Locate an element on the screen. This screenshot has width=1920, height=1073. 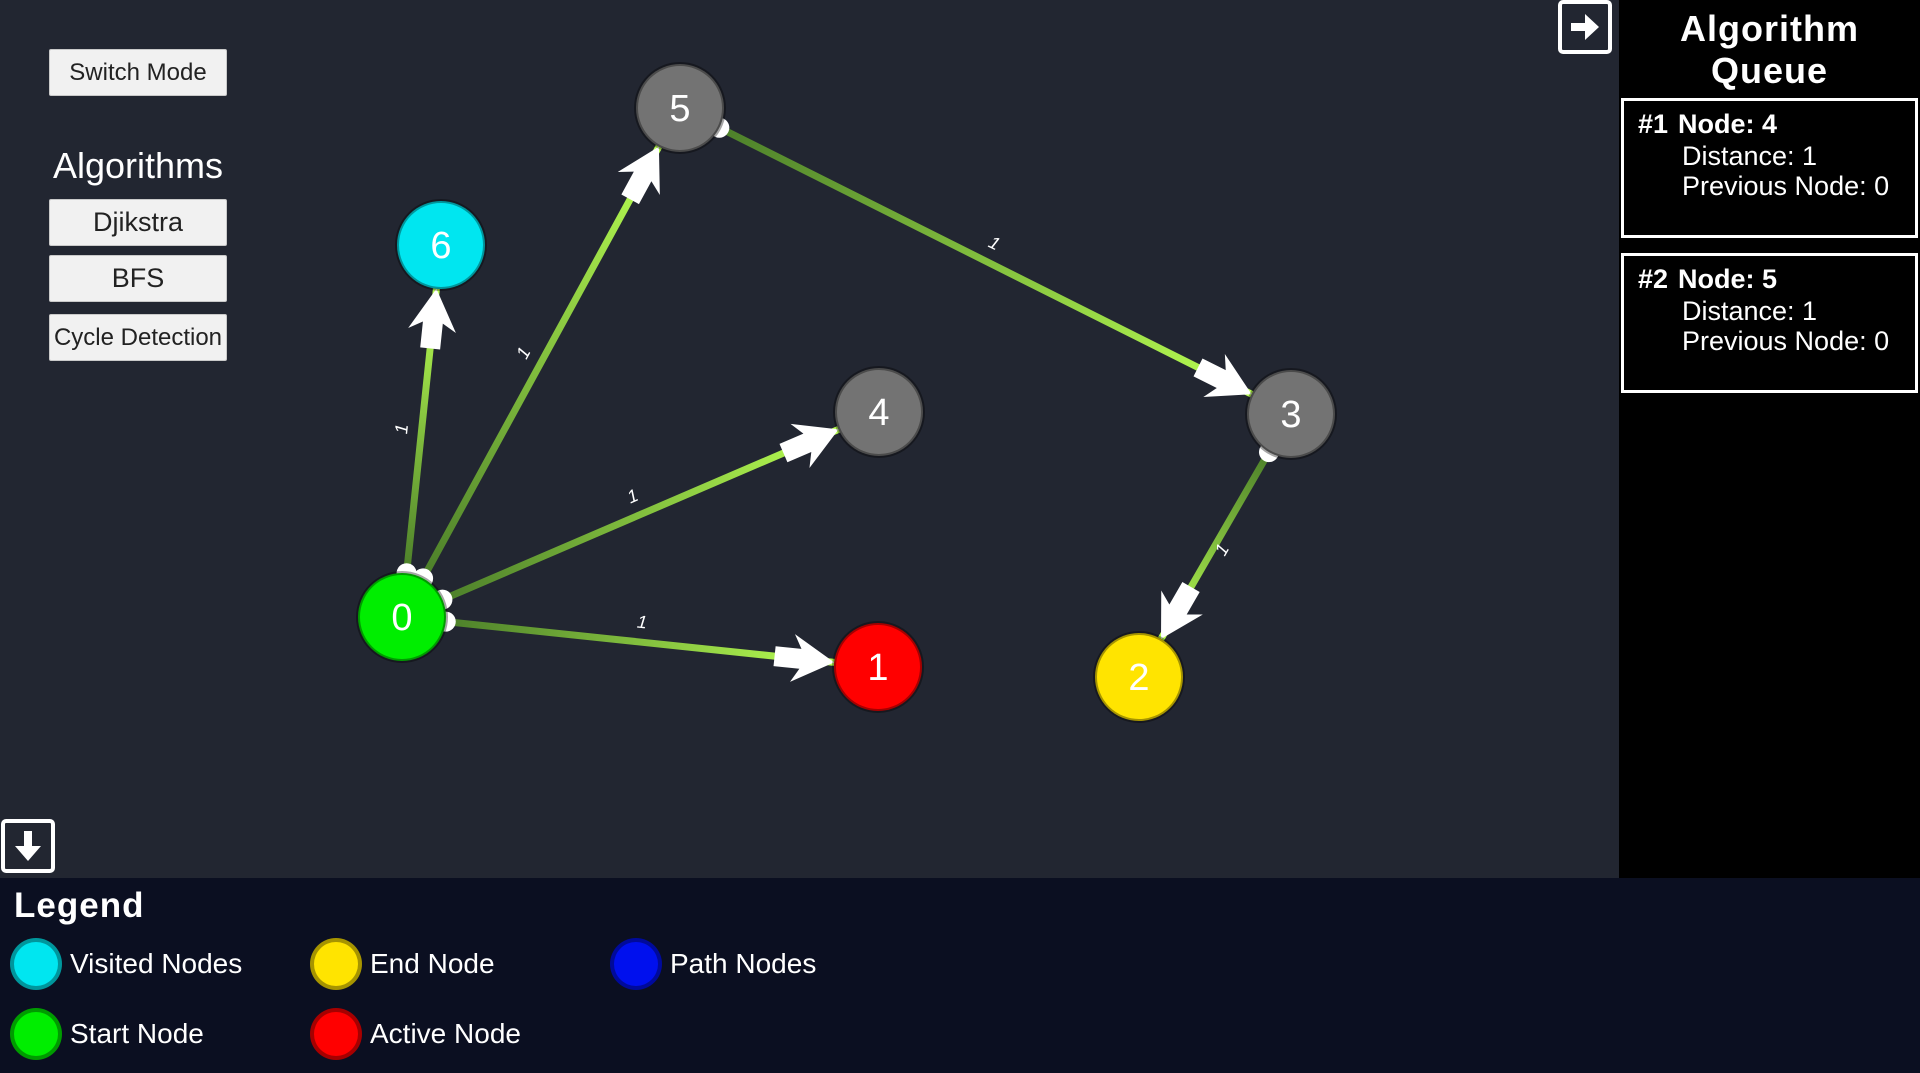
node-label: 2 is located at coordinates (1138, 678).